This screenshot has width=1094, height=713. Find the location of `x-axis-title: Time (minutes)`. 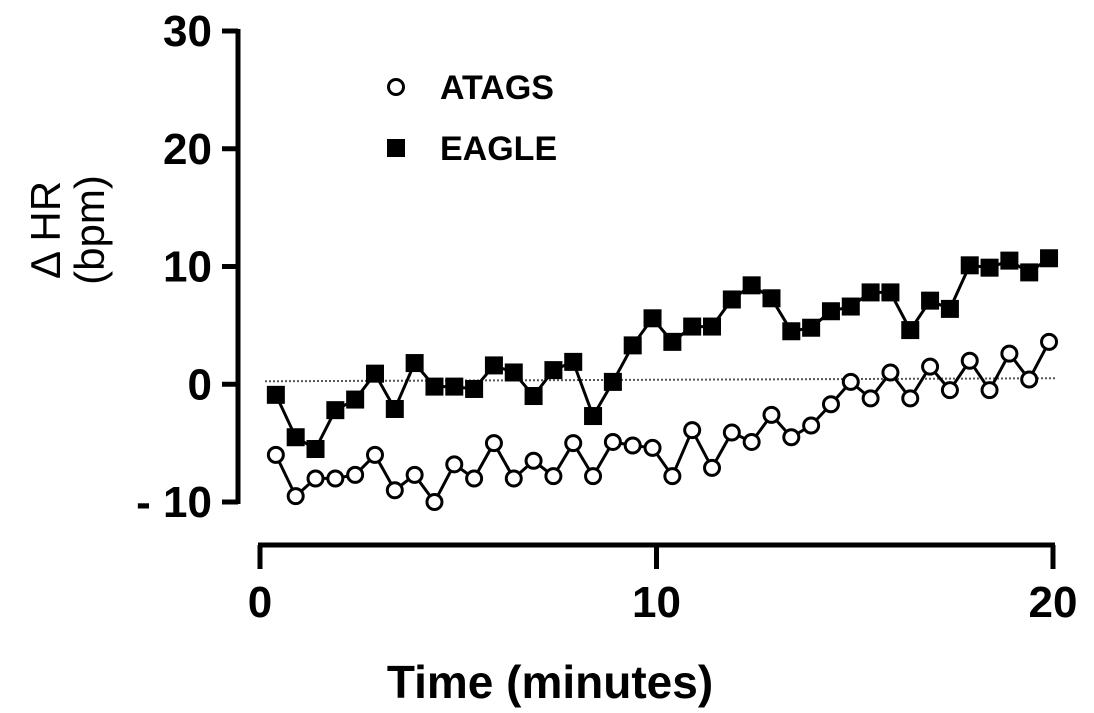

x-axis-title: Time (minutes) is located at coordinates (550, 682).